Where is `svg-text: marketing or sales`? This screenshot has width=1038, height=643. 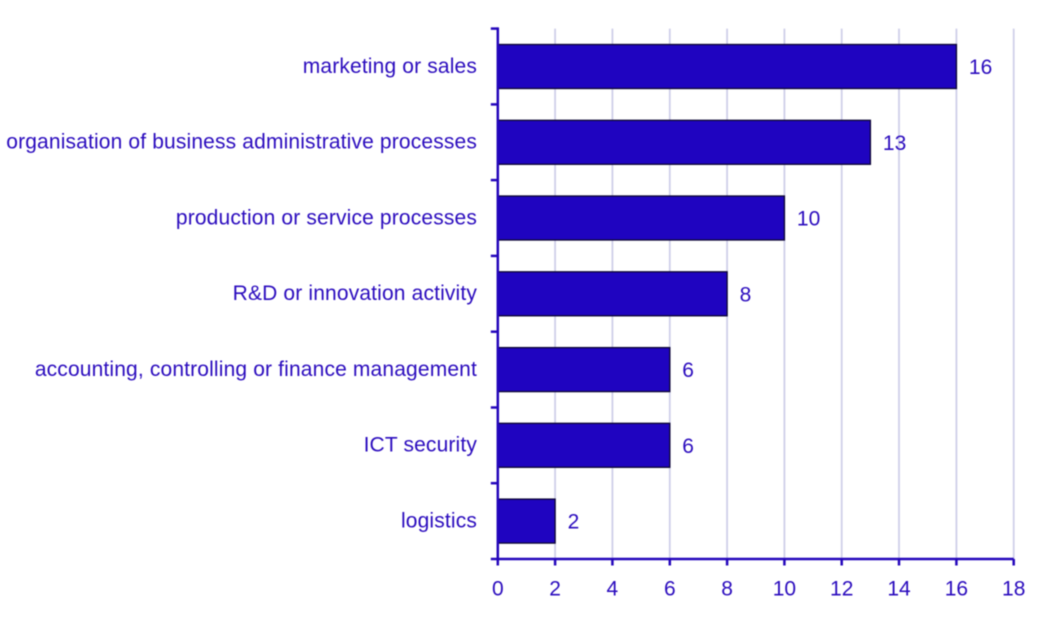
svg-text: marketing or sales is located at coordinates (390, 66).